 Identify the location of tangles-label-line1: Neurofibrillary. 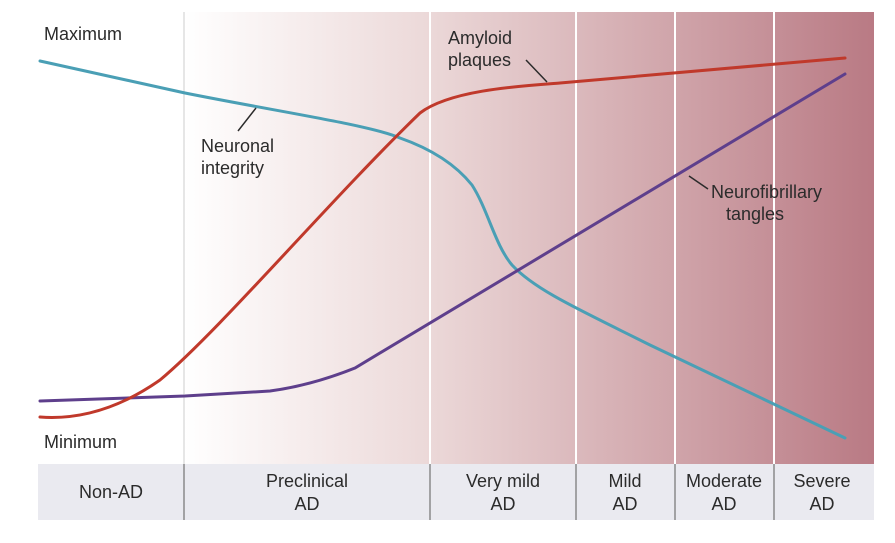
(766, 192).